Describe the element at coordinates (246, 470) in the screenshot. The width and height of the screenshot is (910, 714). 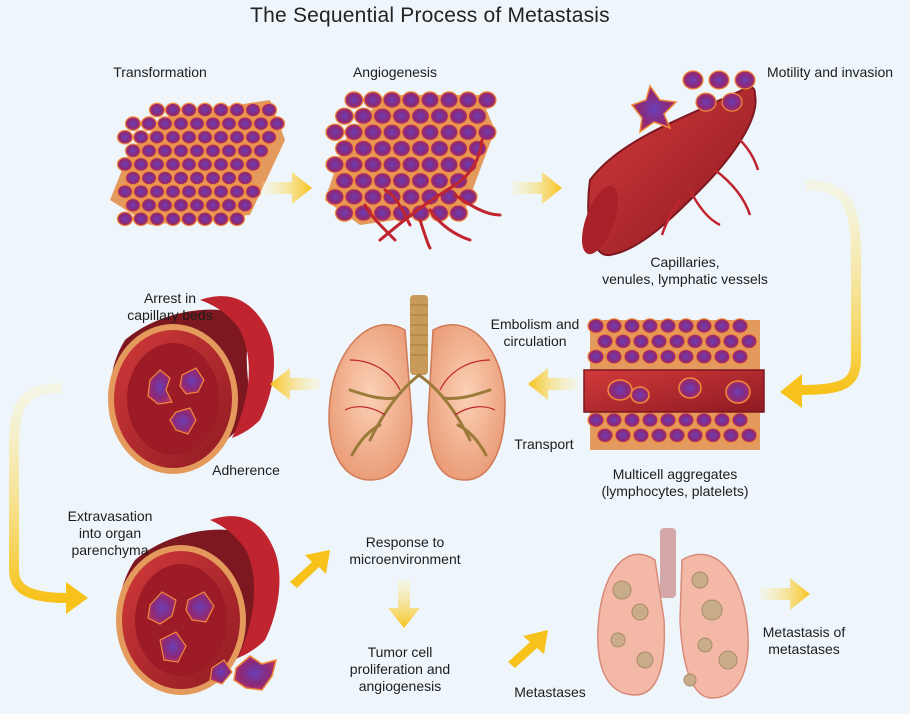
I see `label-adherence: Adherence` at that location.